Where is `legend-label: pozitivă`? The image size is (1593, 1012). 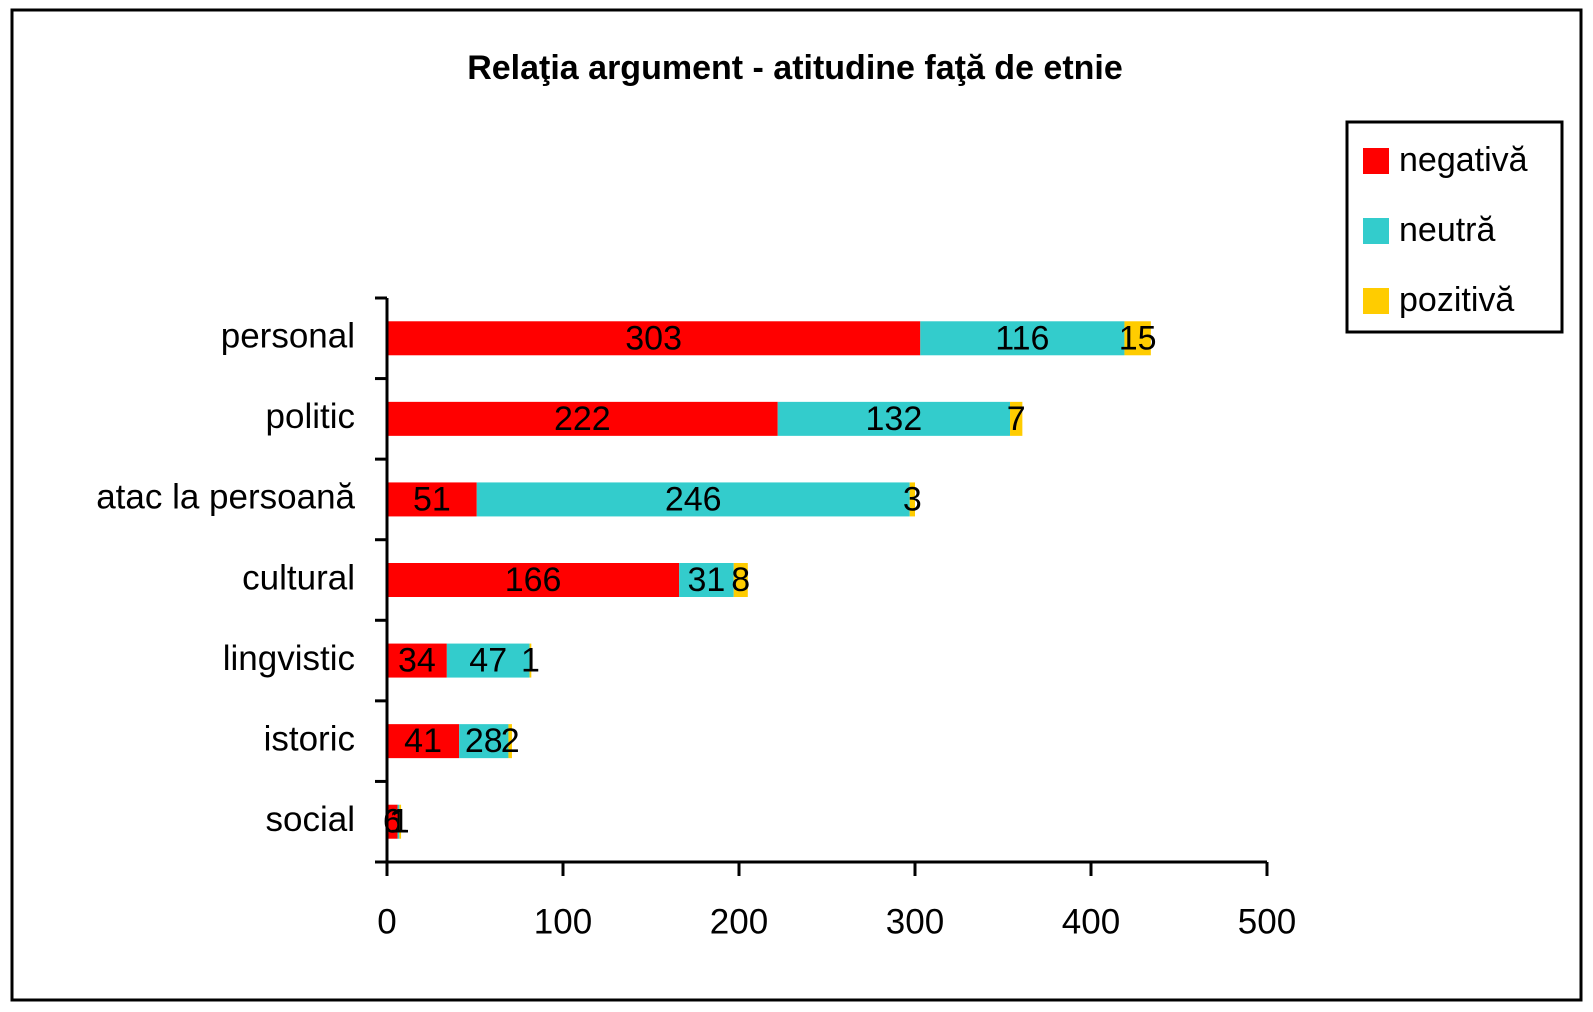
legend-label: pozitivă is located at coordinates (1456, 300).